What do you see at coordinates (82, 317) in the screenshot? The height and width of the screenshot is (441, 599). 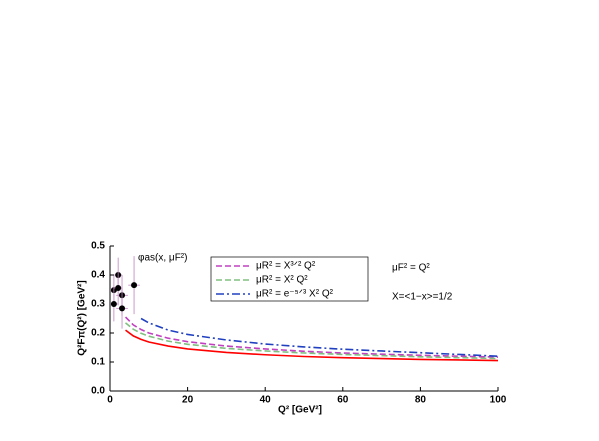 I see `y-axis-label: Q²Fπ(Q²) [GeV²]` at bounding box center [82, 317].